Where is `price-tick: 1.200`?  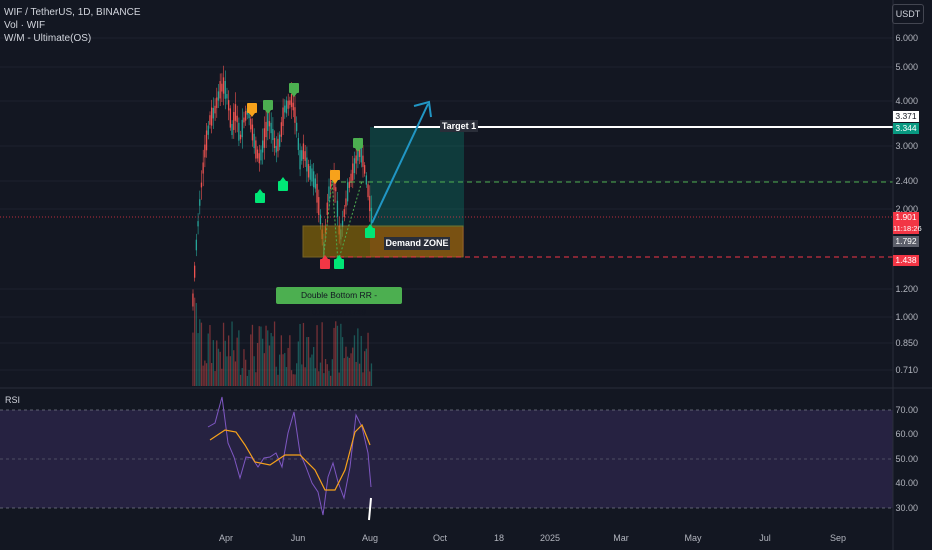 price-tick: 1.200 is located at coordinates (906, 289).